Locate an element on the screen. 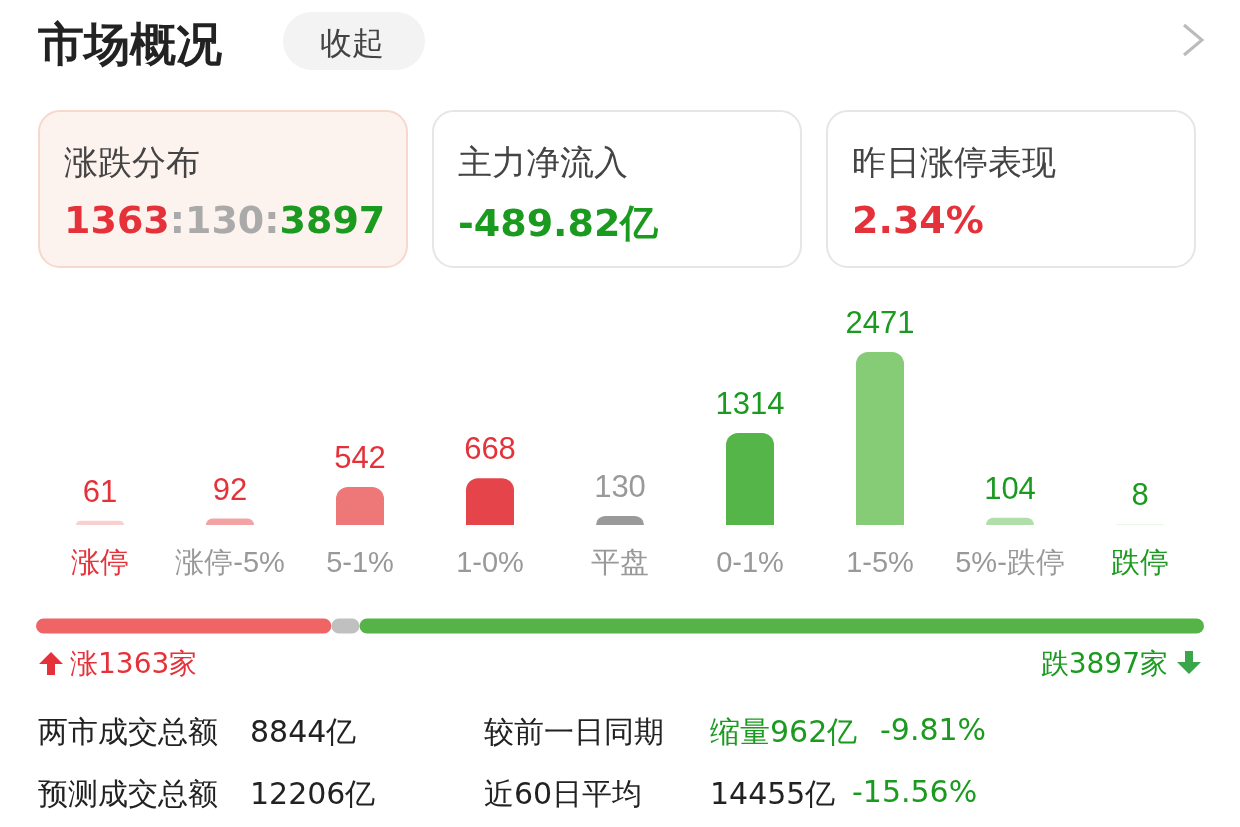 Image resolution: width=1240 pixels, height=827 pixels. data-label: 61 is located at coordinates (100, 491).